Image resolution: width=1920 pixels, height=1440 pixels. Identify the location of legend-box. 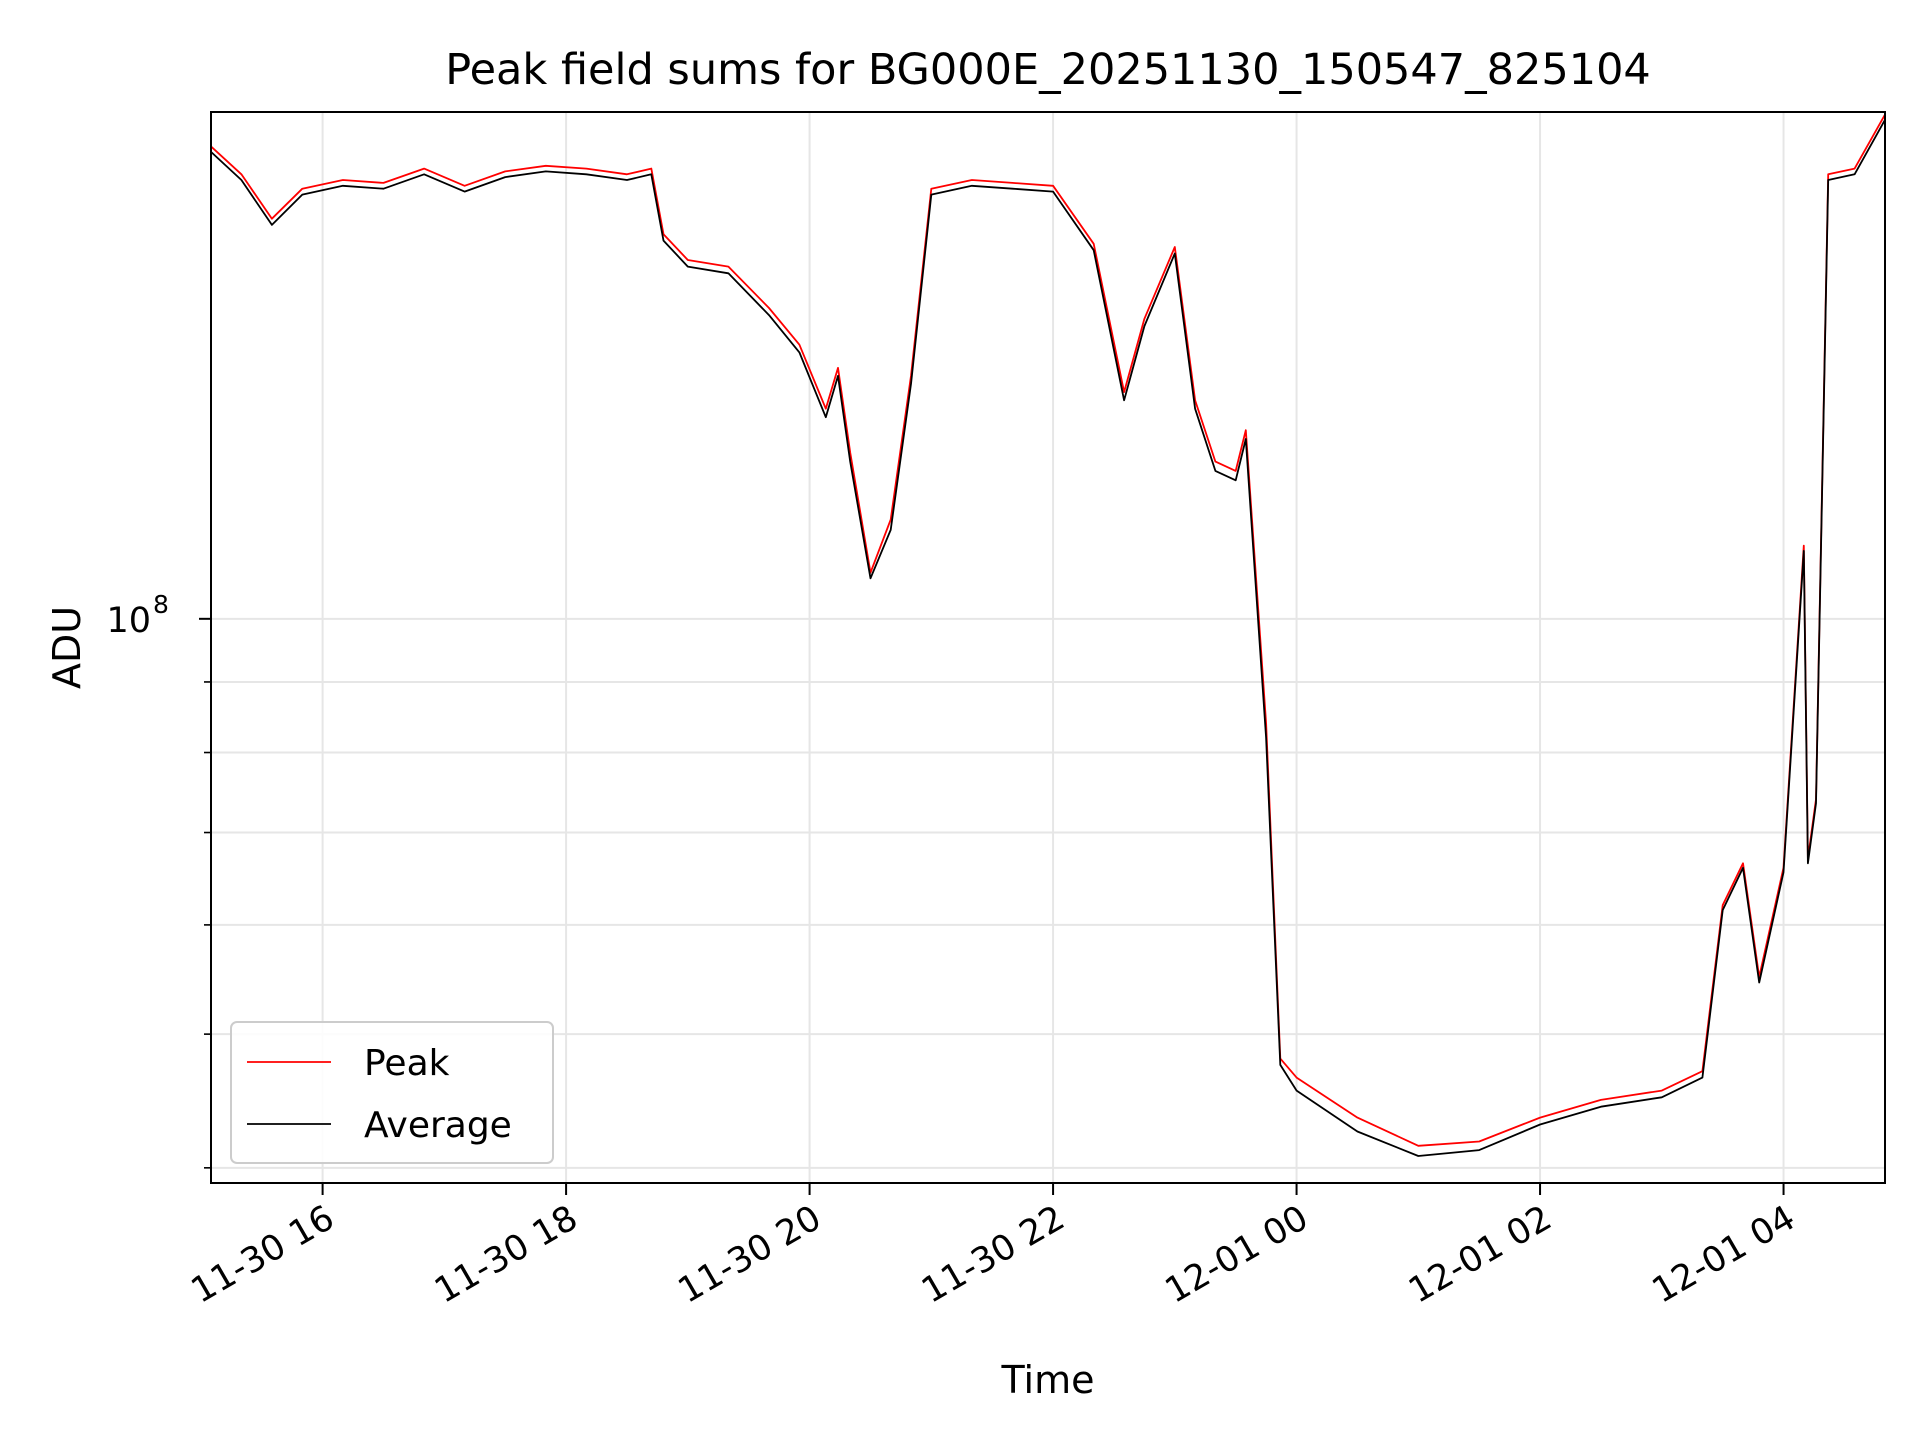
(392, 1092).